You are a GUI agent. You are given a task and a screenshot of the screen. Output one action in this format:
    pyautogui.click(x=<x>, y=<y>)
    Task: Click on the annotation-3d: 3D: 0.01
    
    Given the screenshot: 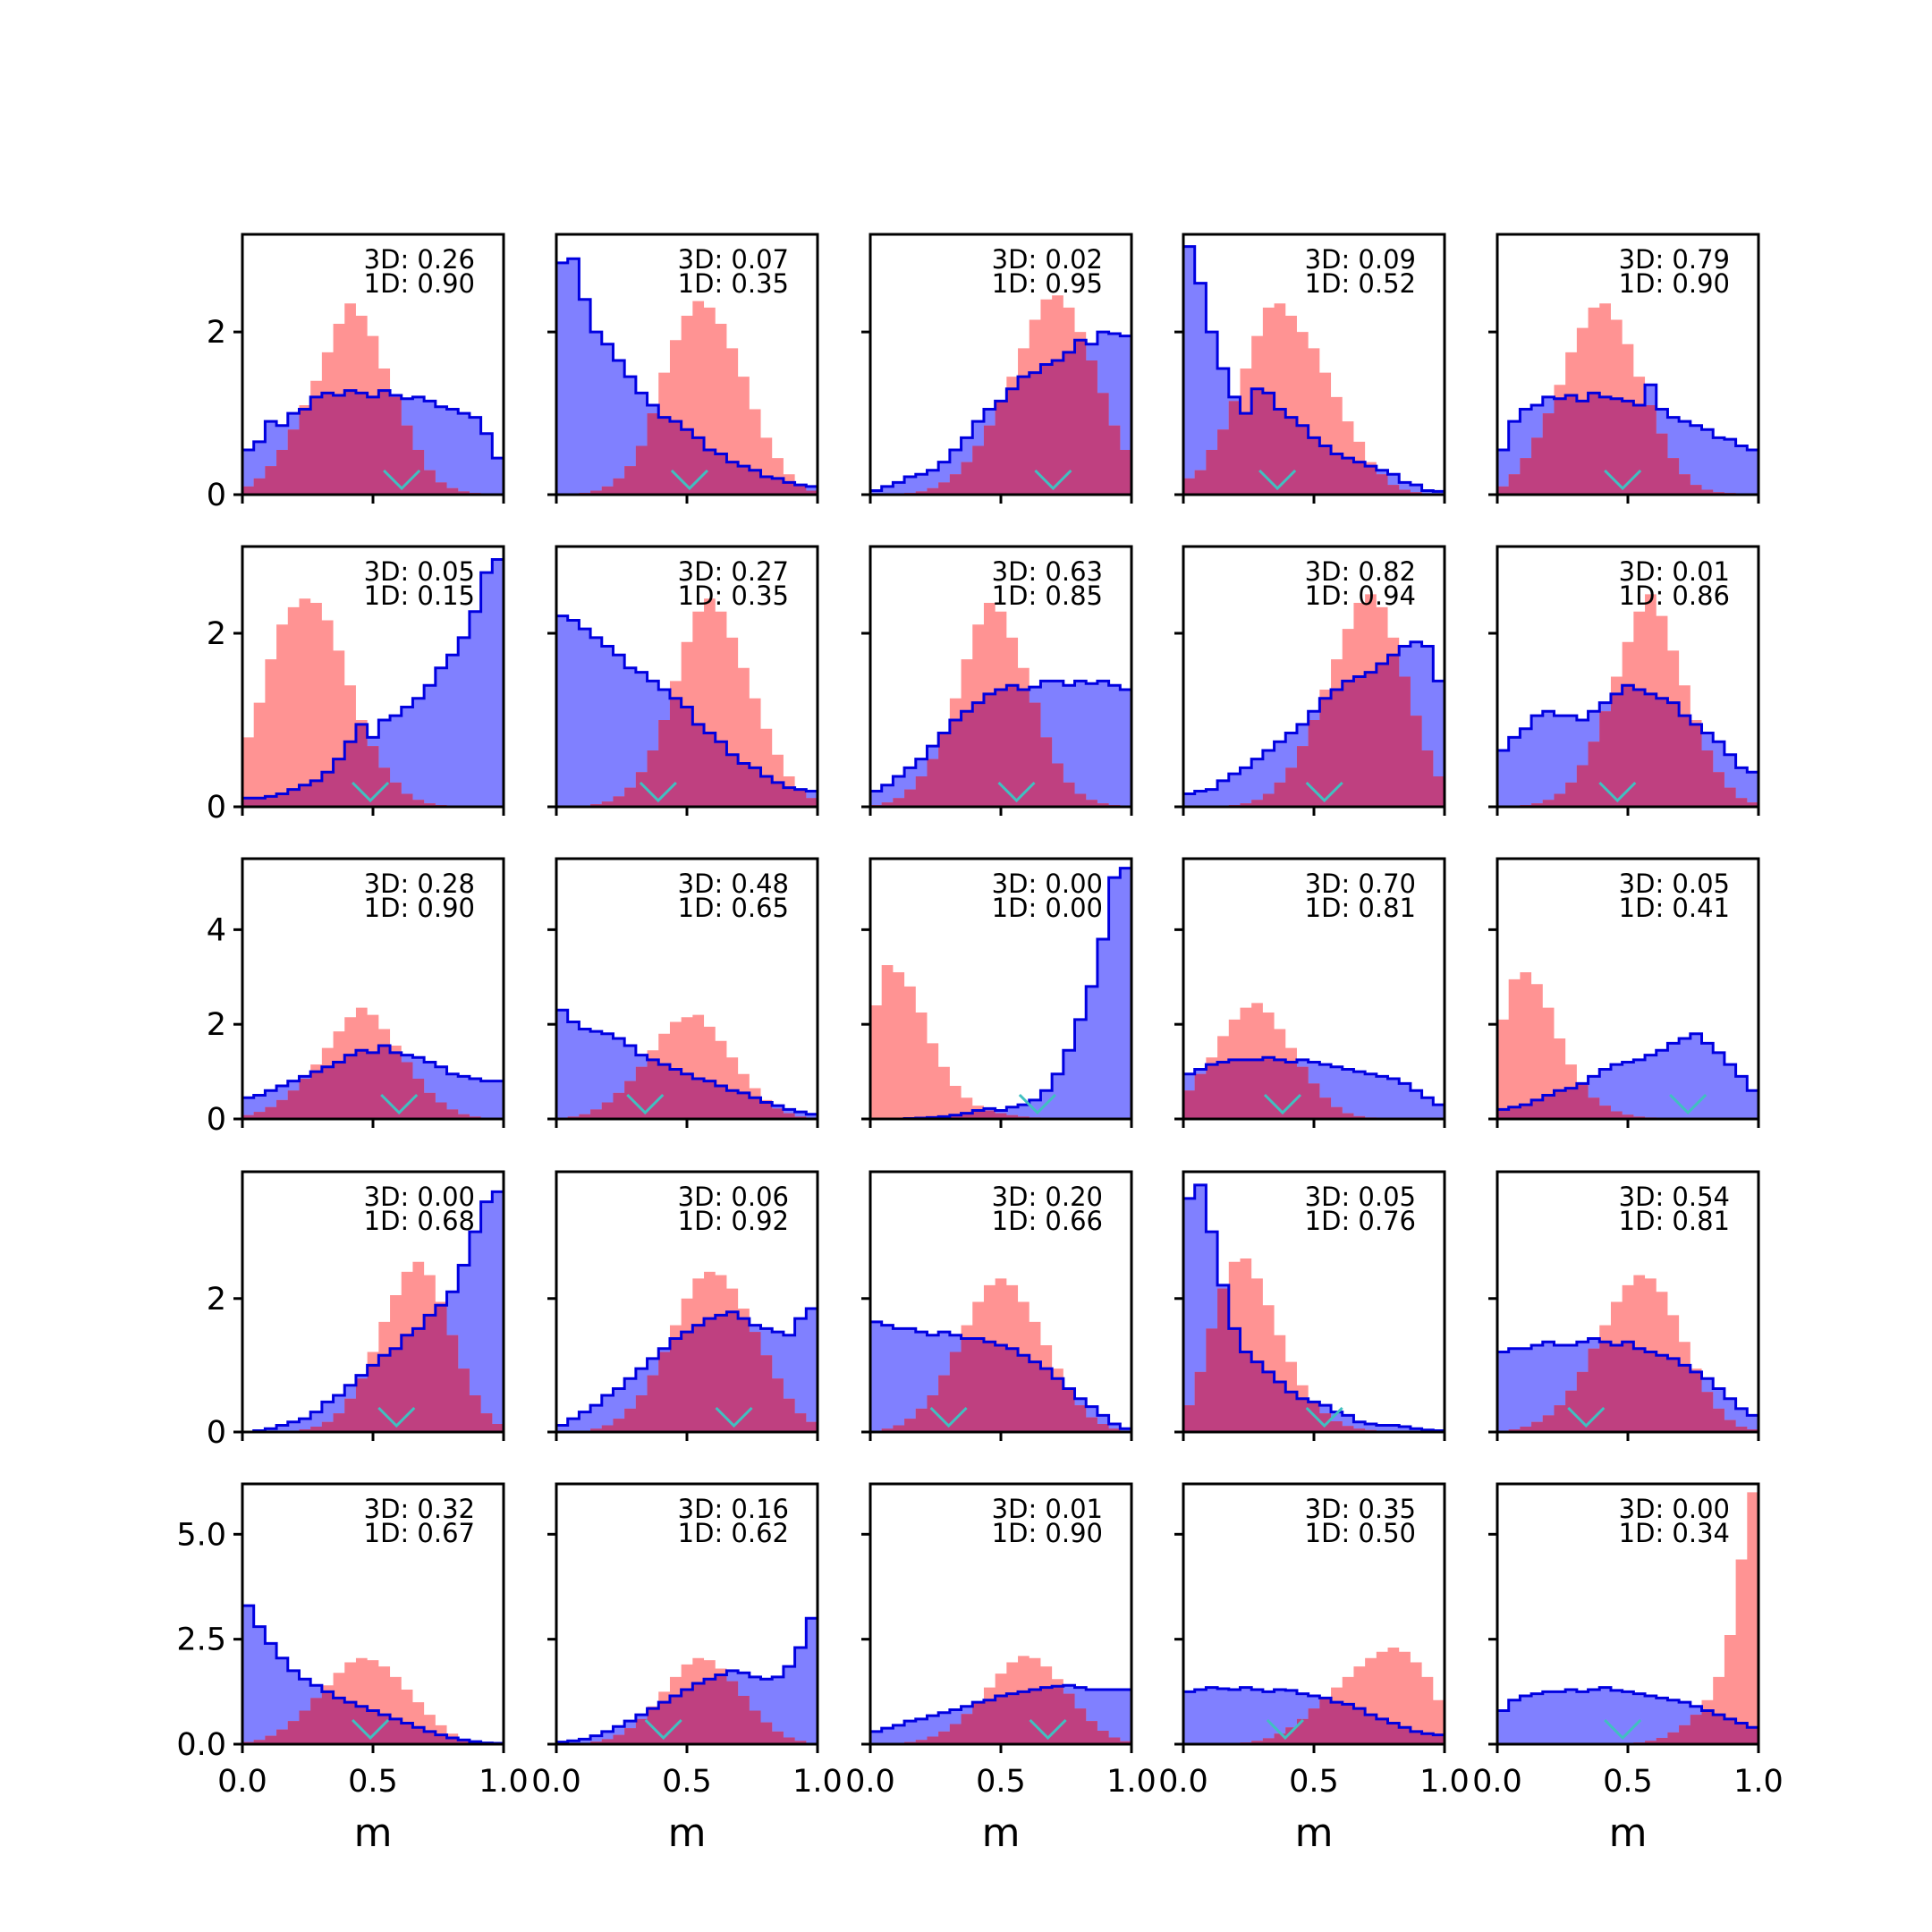 What is the action you would take?
    pyautogui.click(x=1674, y=571)
    